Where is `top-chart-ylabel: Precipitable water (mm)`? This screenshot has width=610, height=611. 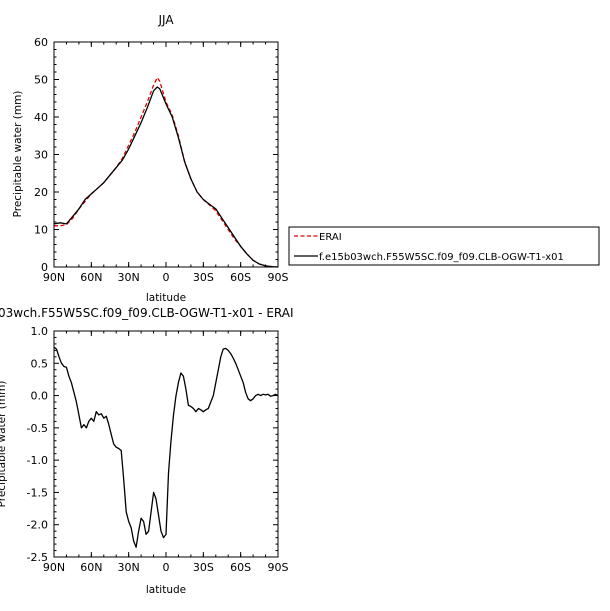 top-chart-ylabel: Precipitable water (mm) is located at coordinates (18, 154).